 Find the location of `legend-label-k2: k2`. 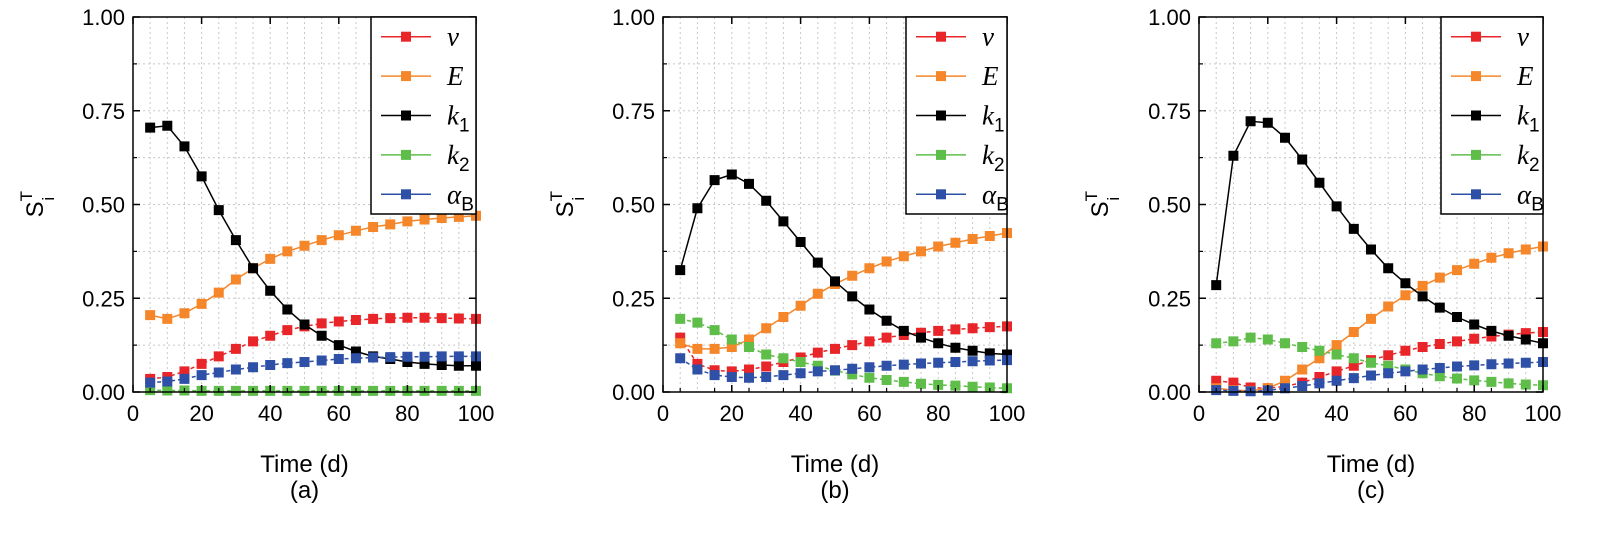

legend-label-k2: k2 is located at coordinates (1528, 158).